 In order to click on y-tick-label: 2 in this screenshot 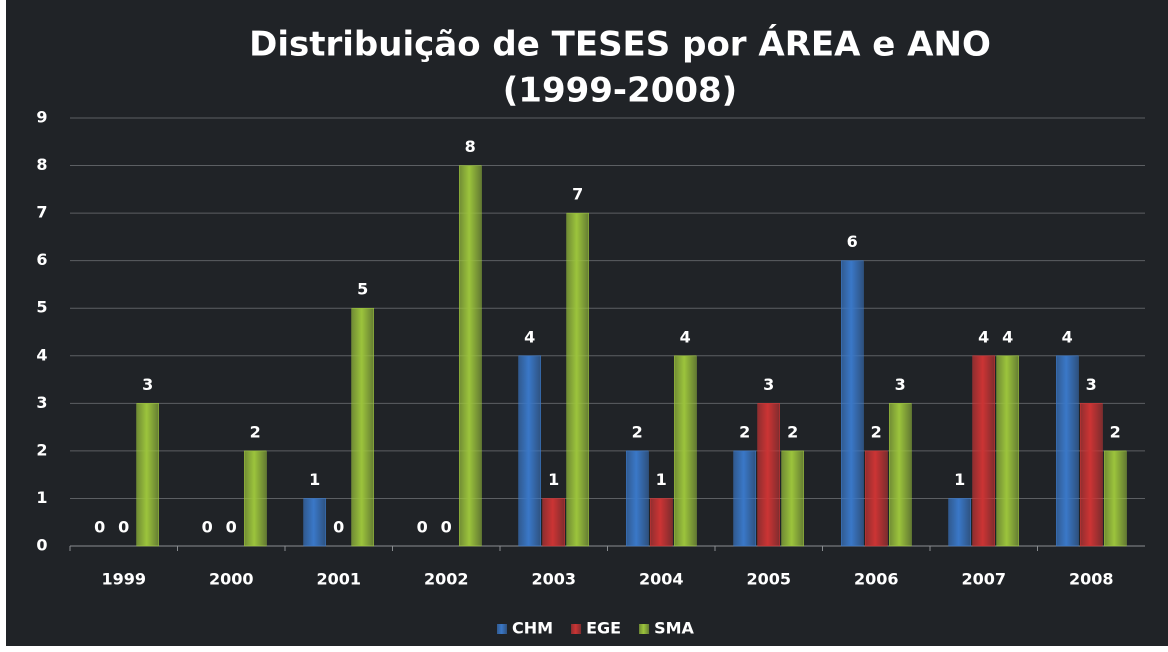, I will do `click(41, 449)`.